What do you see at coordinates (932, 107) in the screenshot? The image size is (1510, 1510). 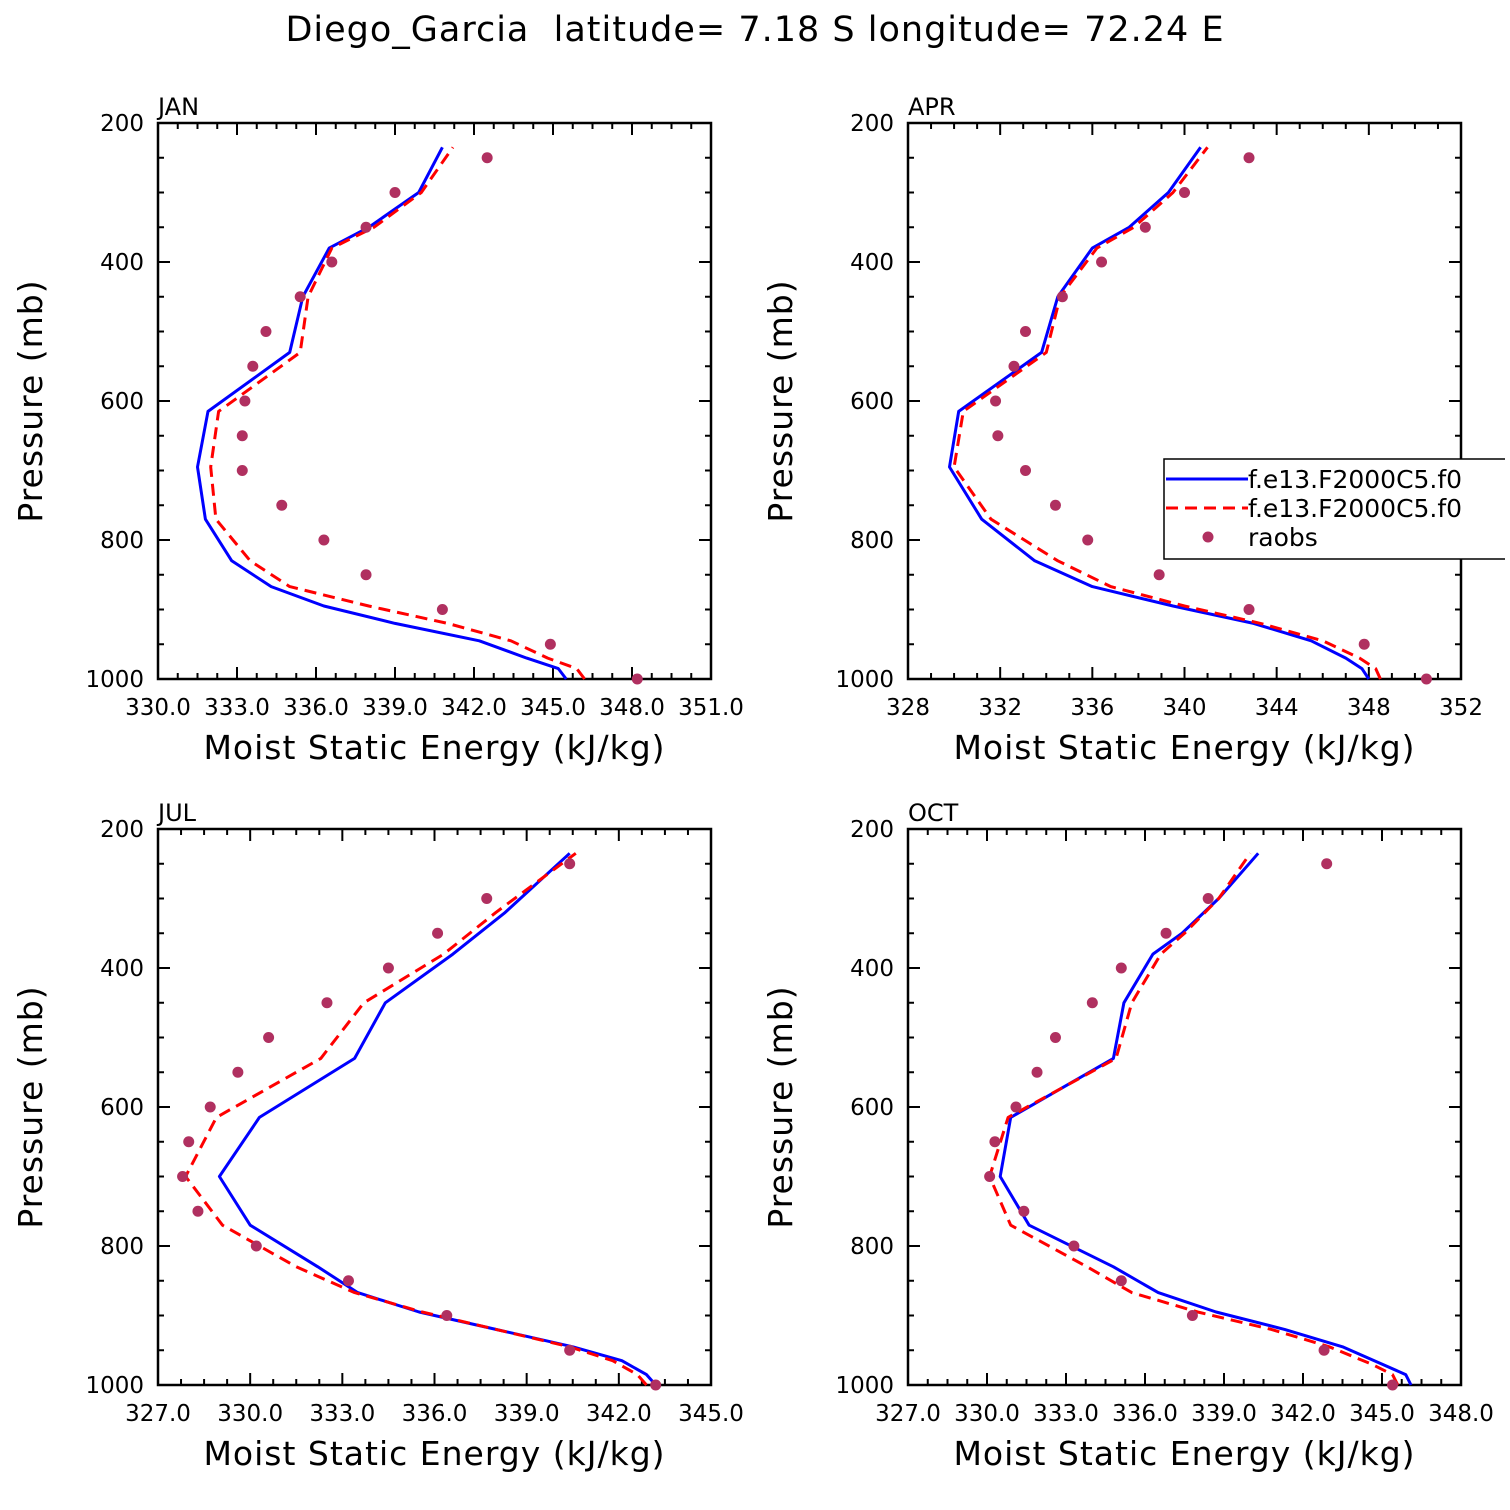 I see `panel-label-apr: APR` at bounding box center [932, 107].